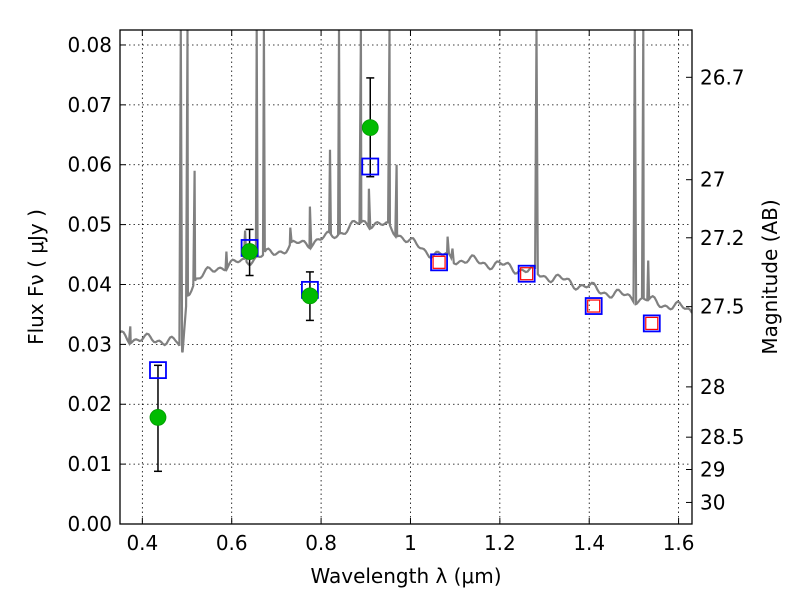 This screenshot has height=600, width=800. Describe the element at coordinates (679, 543) in the screenshot. I see `x-tick-label: 1.6` at that location.